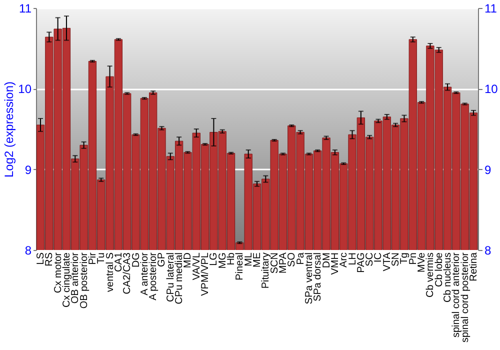 The image size is (500, 350). Describe the element at coordinates (488, 169) in the screenshot. I see `y2-tick-label: 9` at that location.